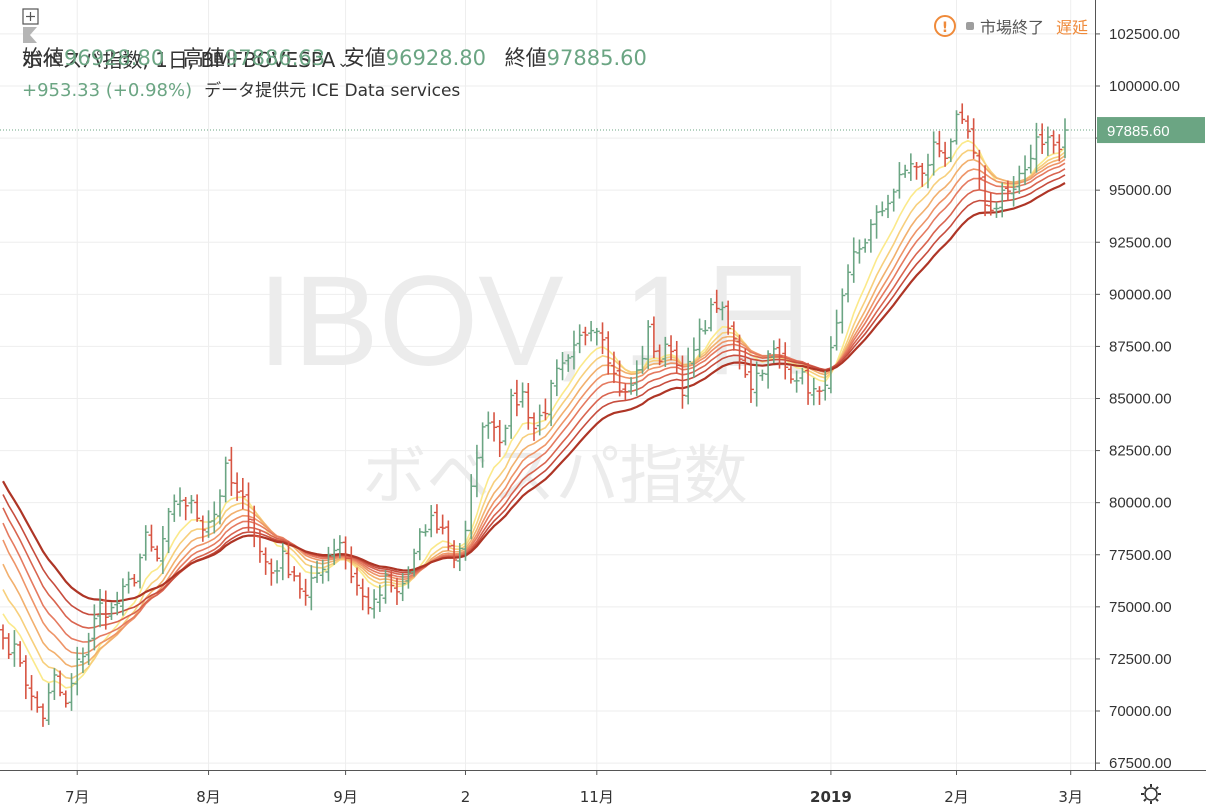 The image size is (1206, 810). What do you see at coordinates (203, 58) in the screenshot?
I see `high-label: 高値` at bounding box center [203, 58].